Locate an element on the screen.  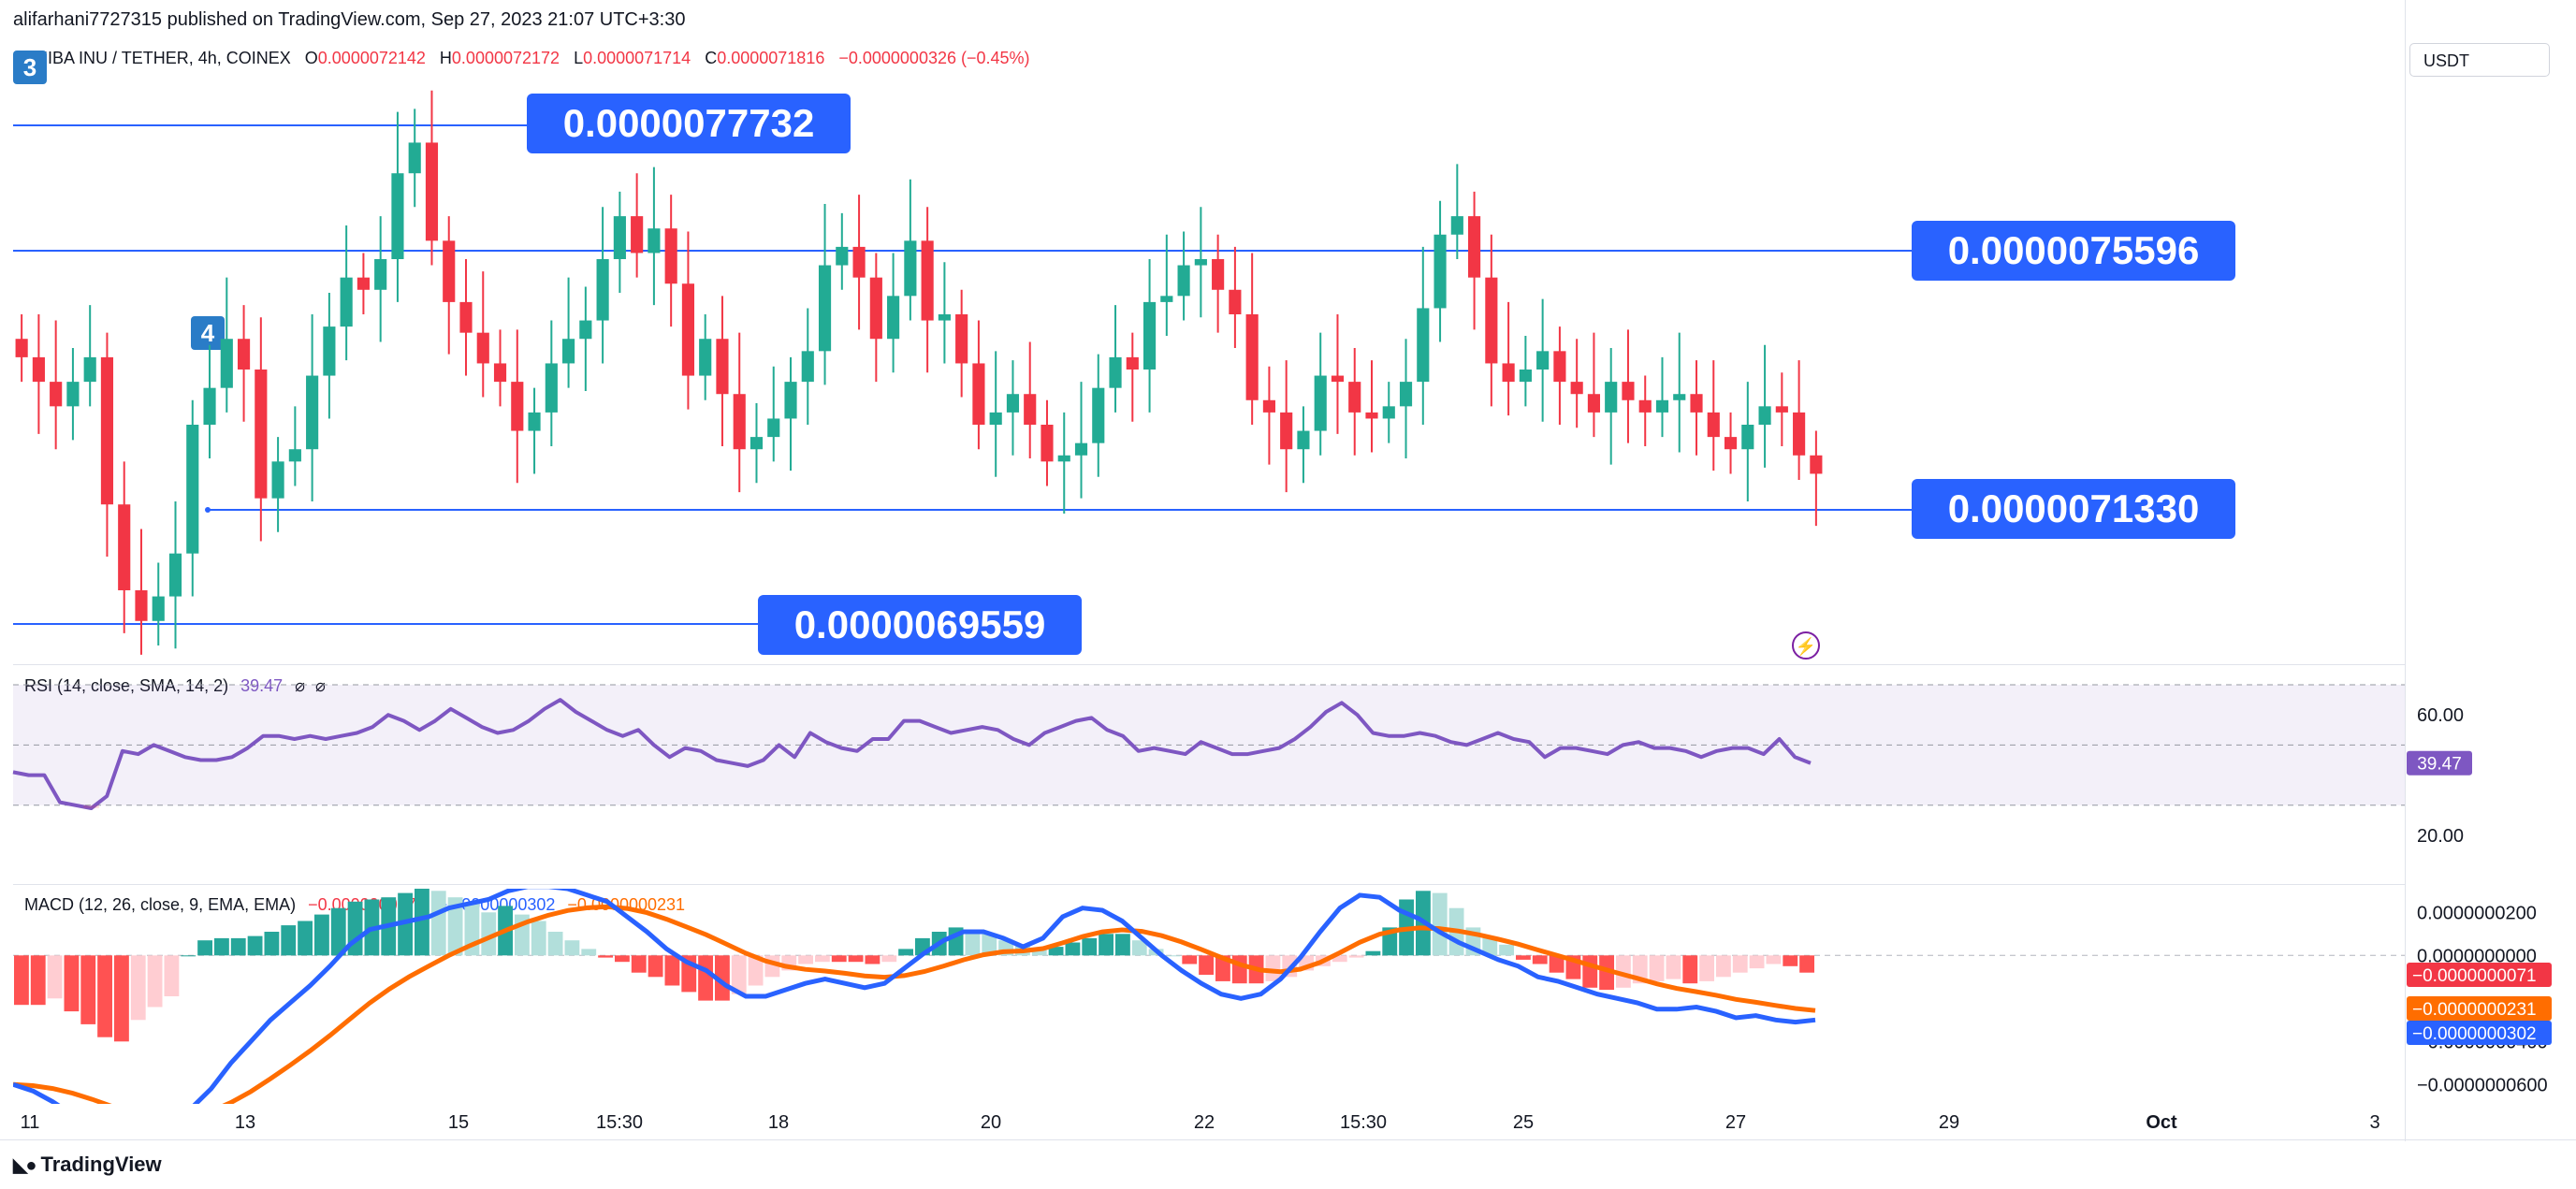
tradingview-icon: ◣● is located at coordinates (25, 1165).